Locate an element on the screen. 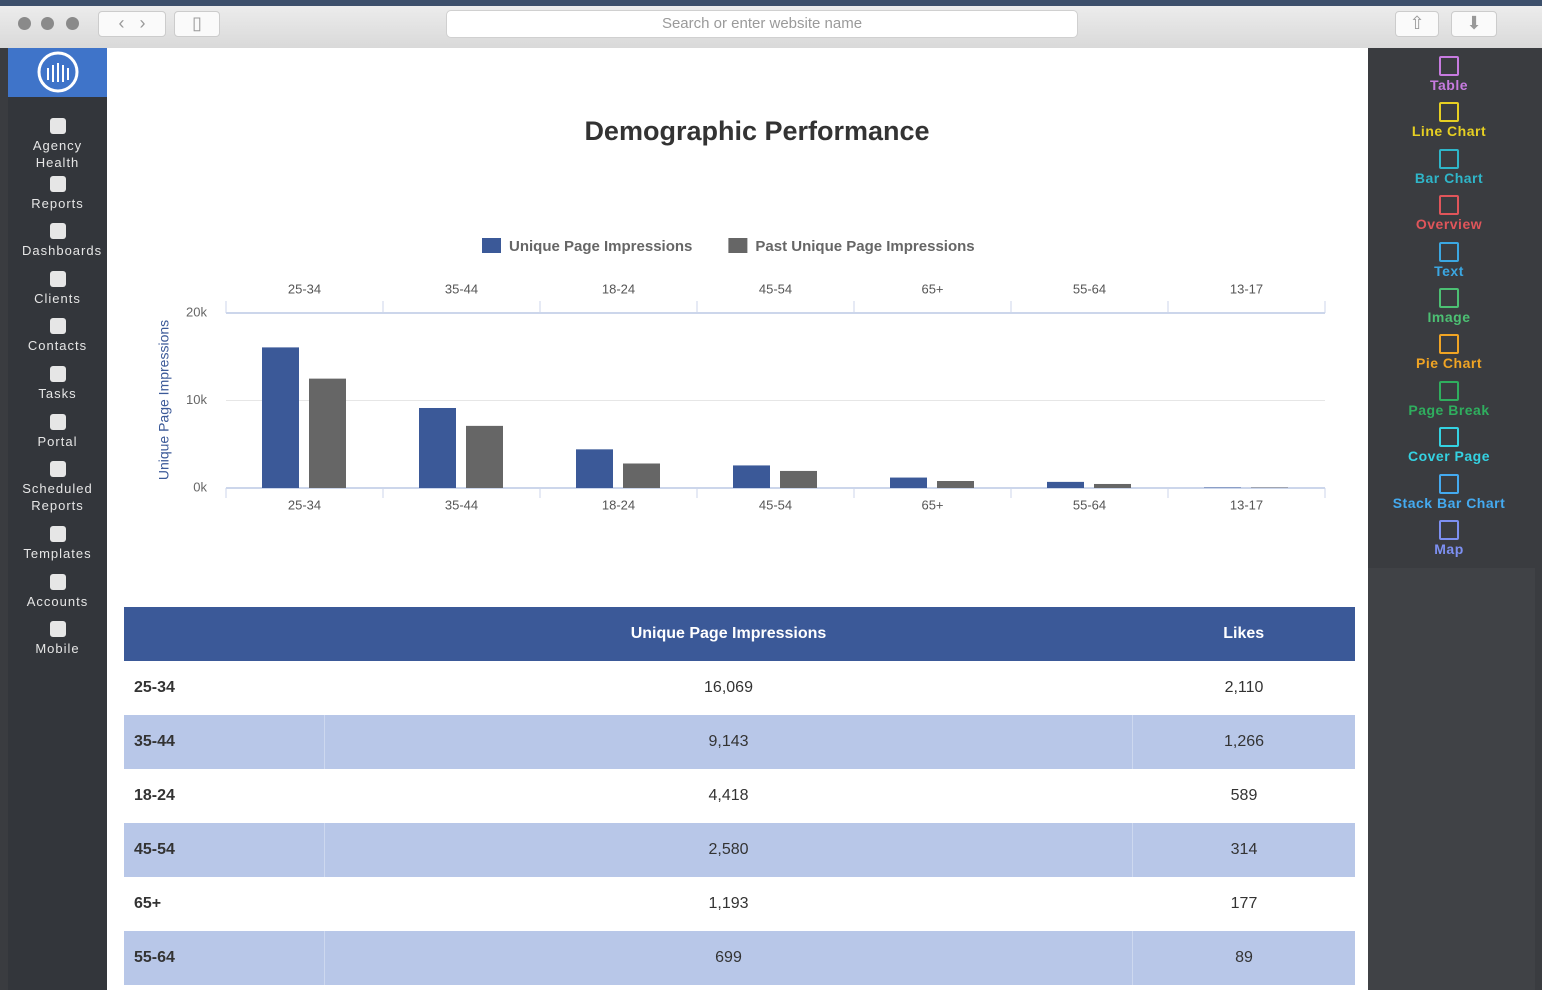  logo is located at coordinates (57, 72).